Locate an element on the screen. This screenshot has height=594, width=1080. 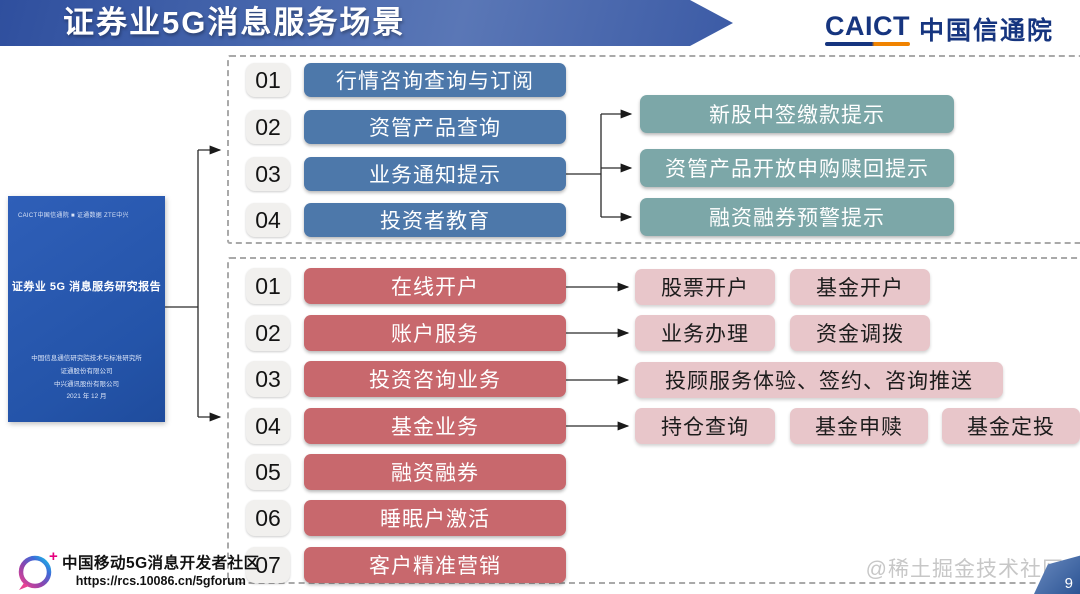
info-item-num: 03 is located at coordinates (268, 174).